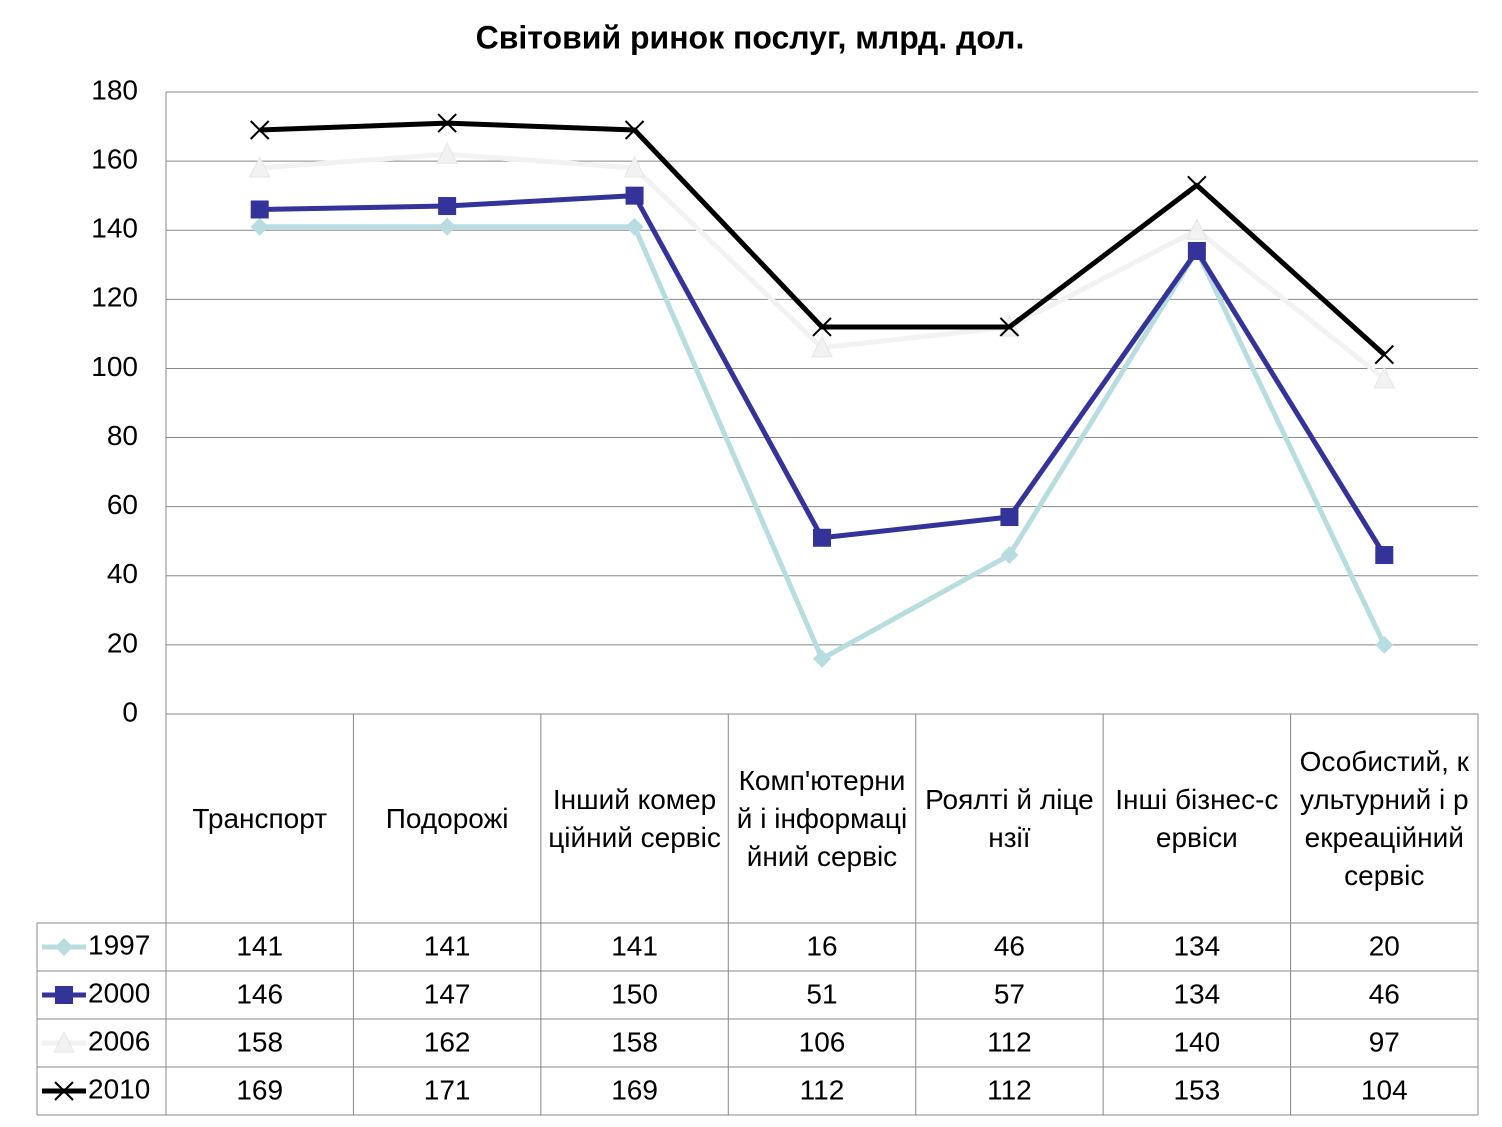 This screenshot has width=1502, height=1127. I want to click on category-label: Роялті й ліцензії, so click(1009, 818).